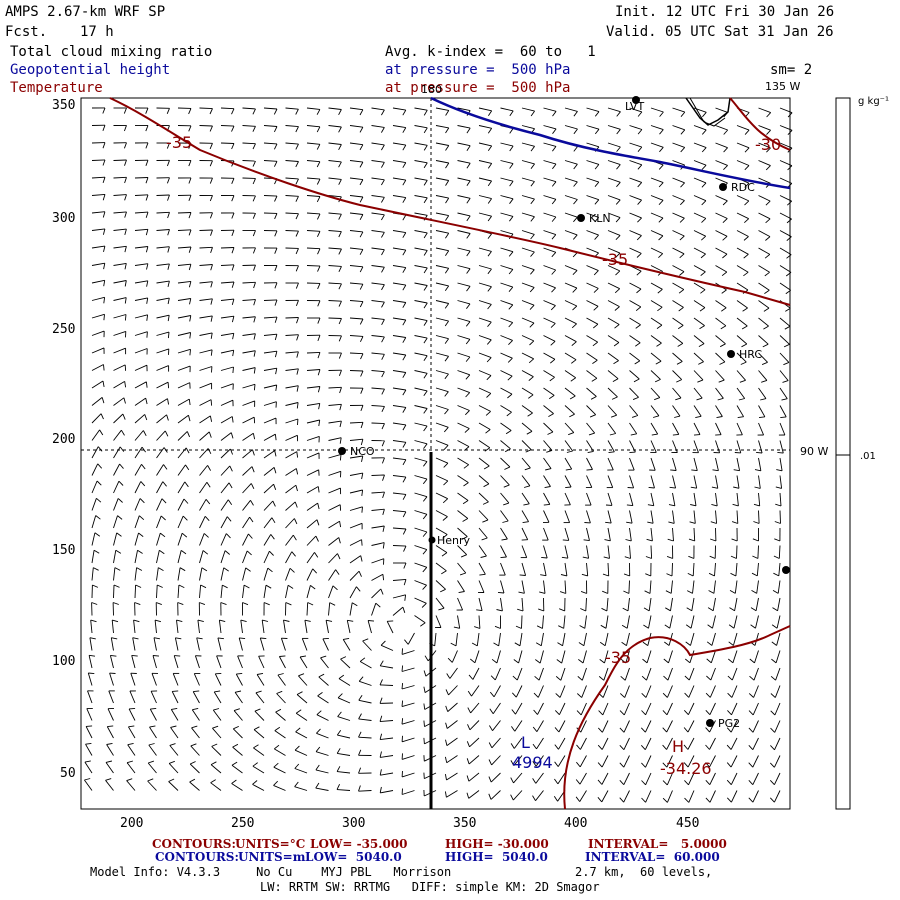 This screenshot has width=900, height=900. Describe the element at coordinates (686, 768) in the screenshot. I see `high-value: -34.26` at that location.